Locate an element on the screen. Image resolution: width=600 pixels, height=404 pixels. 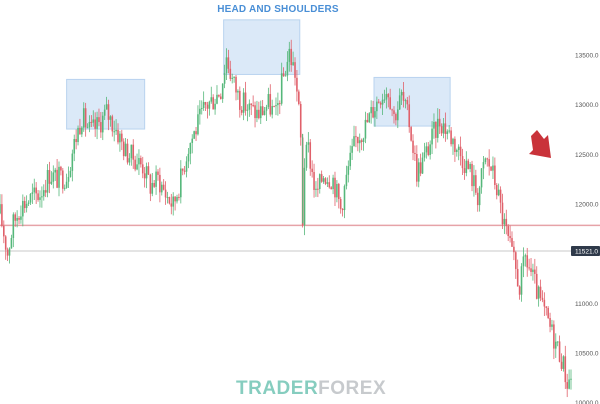
y-tick-label: 10000.0 is located at coordinates (587, 402).